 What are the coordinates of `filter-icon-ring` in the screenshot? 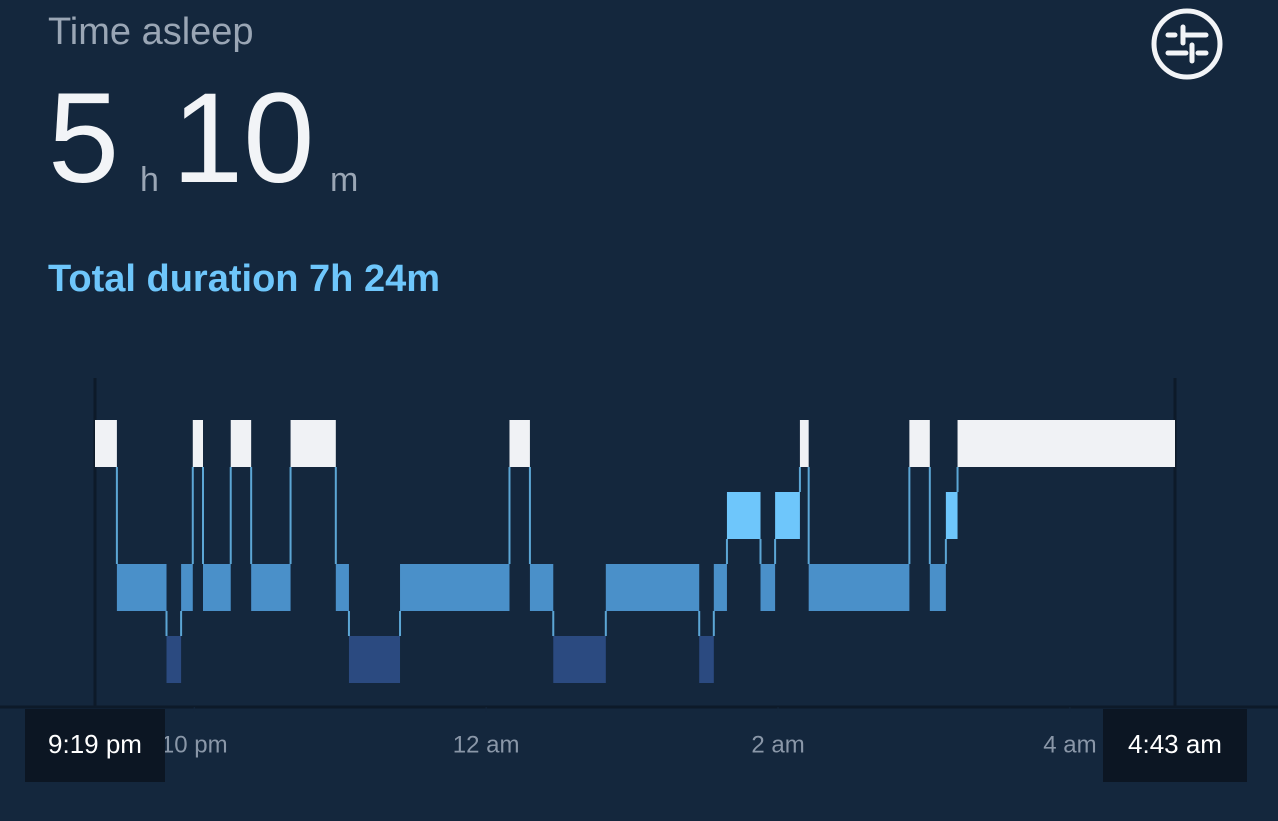 It's located at (1187, 44).